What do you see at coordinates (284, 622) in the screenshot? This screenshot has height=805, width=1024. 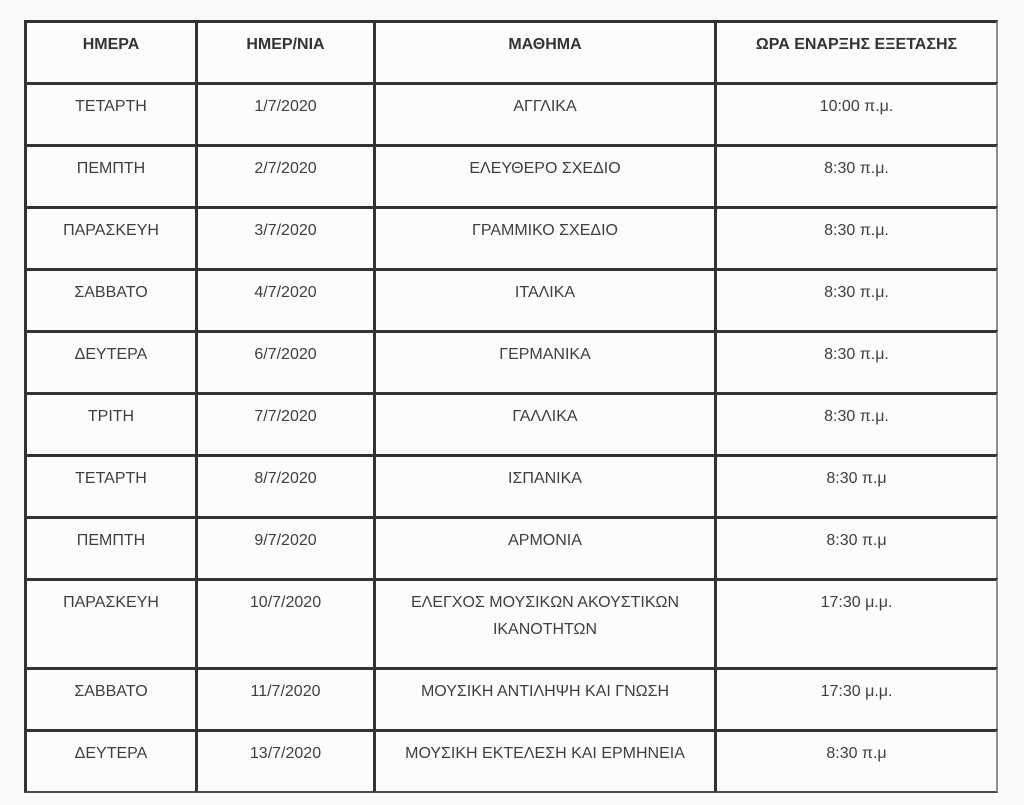 I see `cell-date: 10/7/2020` at bounding box center [284, 622].